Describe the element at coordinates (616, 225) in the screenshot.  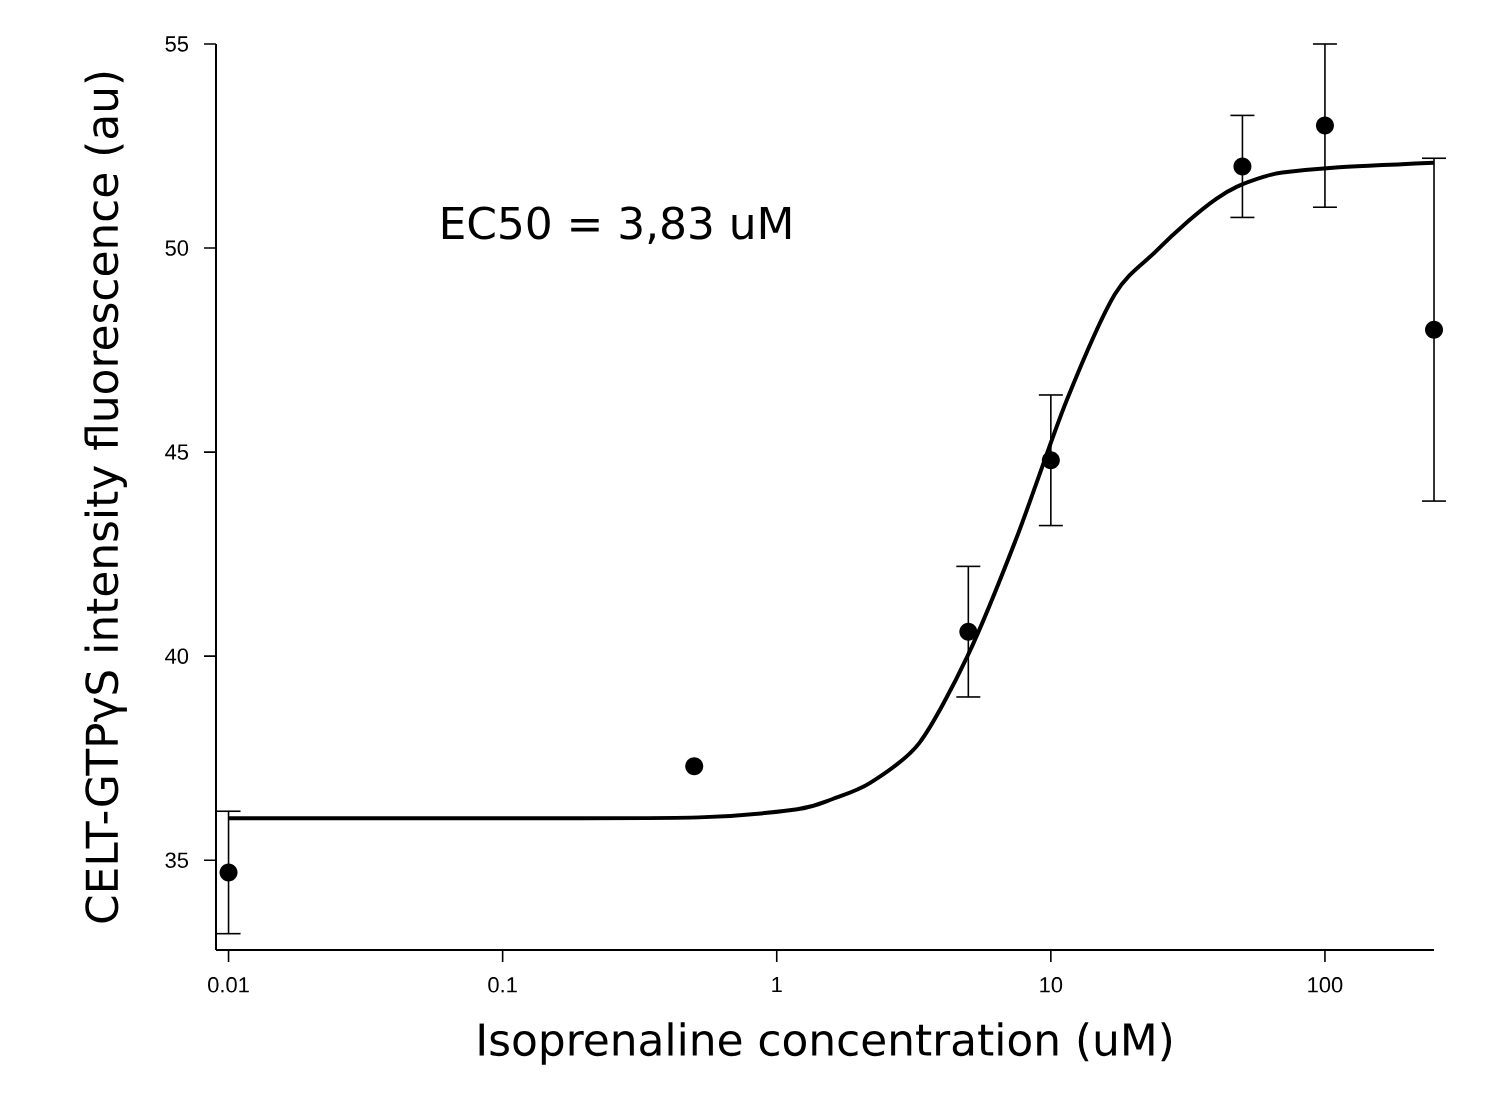
I see `annotation: EC50 = 3,83 uM` at that location.